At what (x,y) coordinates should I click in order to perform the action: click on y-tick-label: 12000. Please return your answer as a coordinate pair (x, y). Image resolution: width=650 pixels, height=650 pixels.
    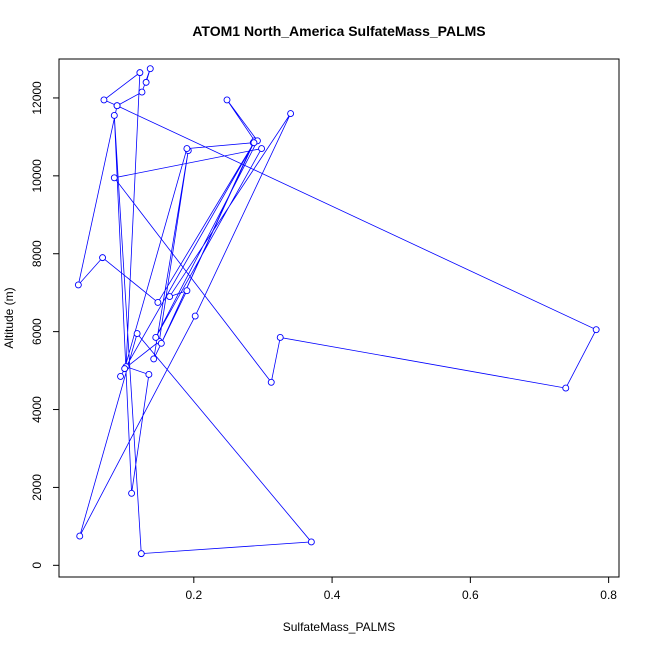
    Looking at the image, I should click on (37, 98).